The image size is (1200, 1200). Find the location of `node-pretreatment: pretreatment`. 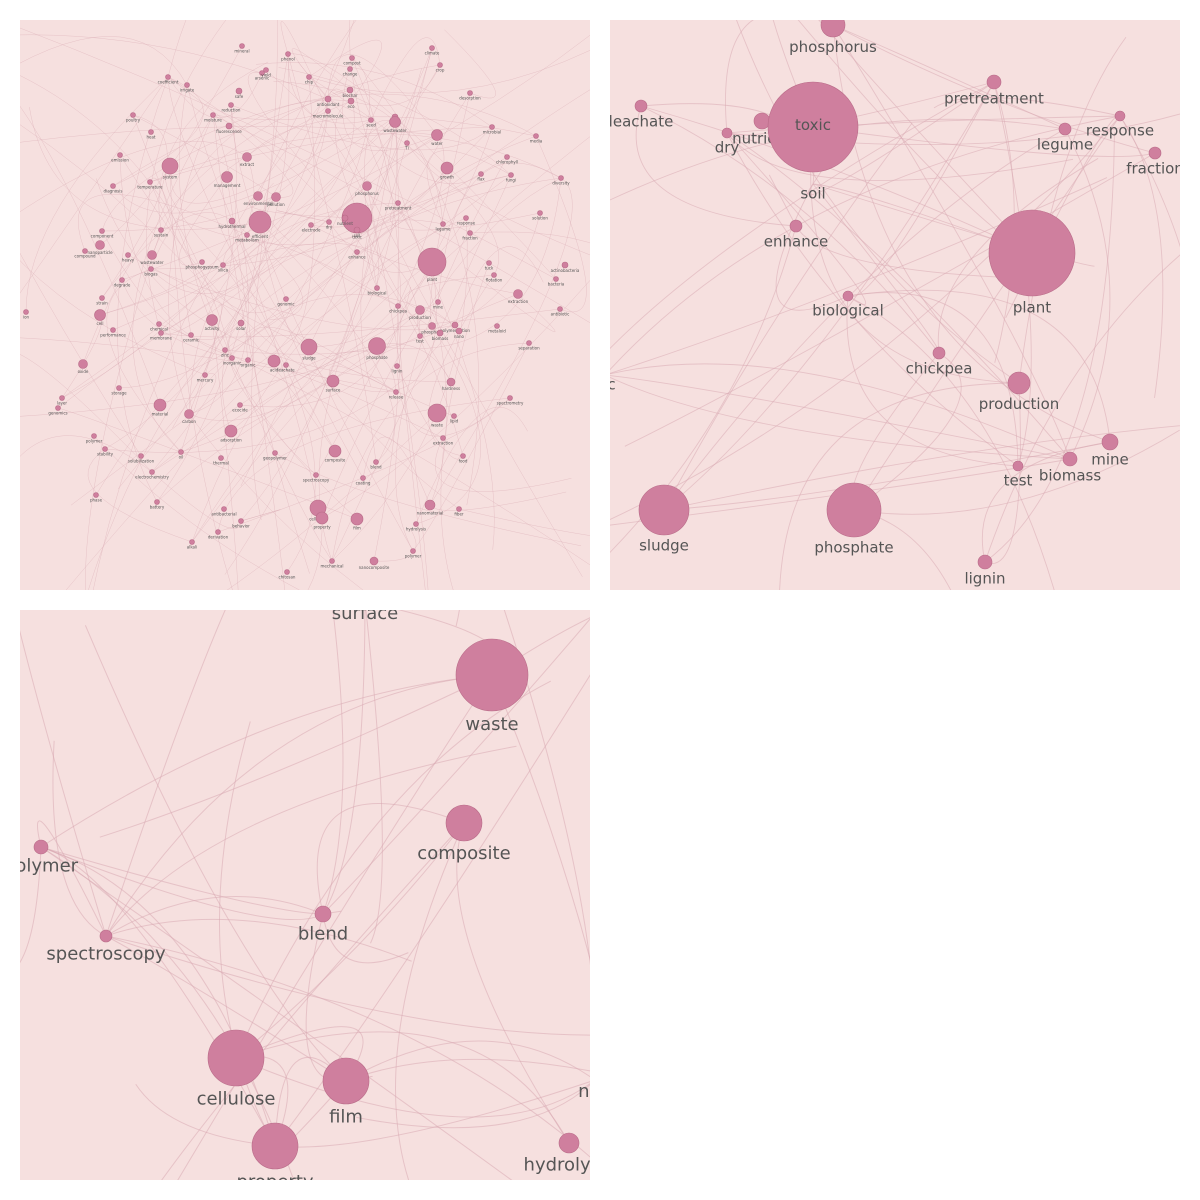

node-pretreatment: pretreatment is located at coordinates (994, 91).